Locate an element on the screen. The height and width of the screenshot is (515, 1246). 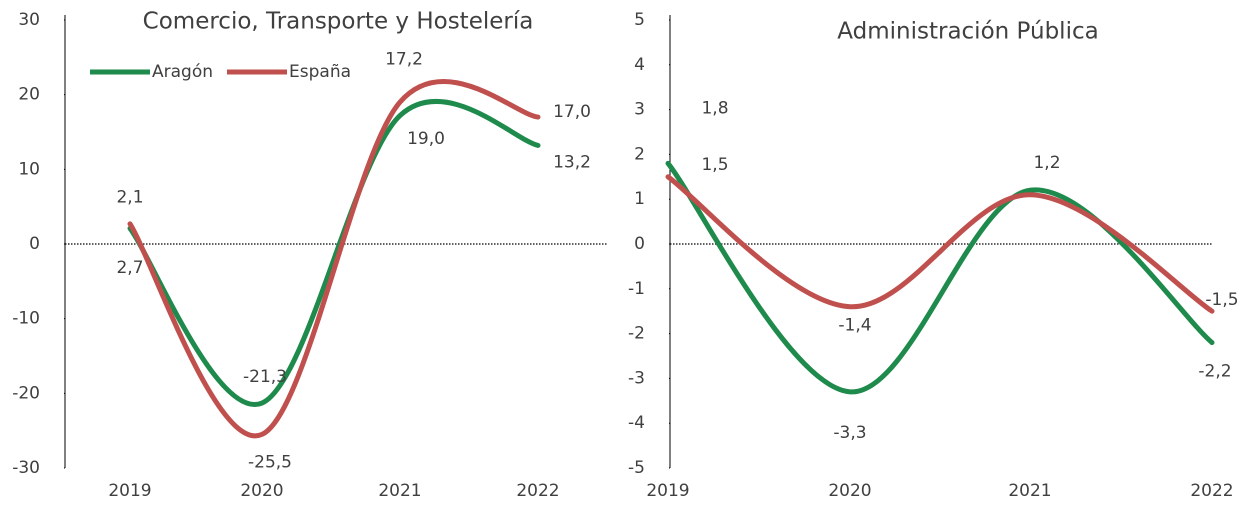
y-tick-label: 5 is located at coordinates (639, 20).